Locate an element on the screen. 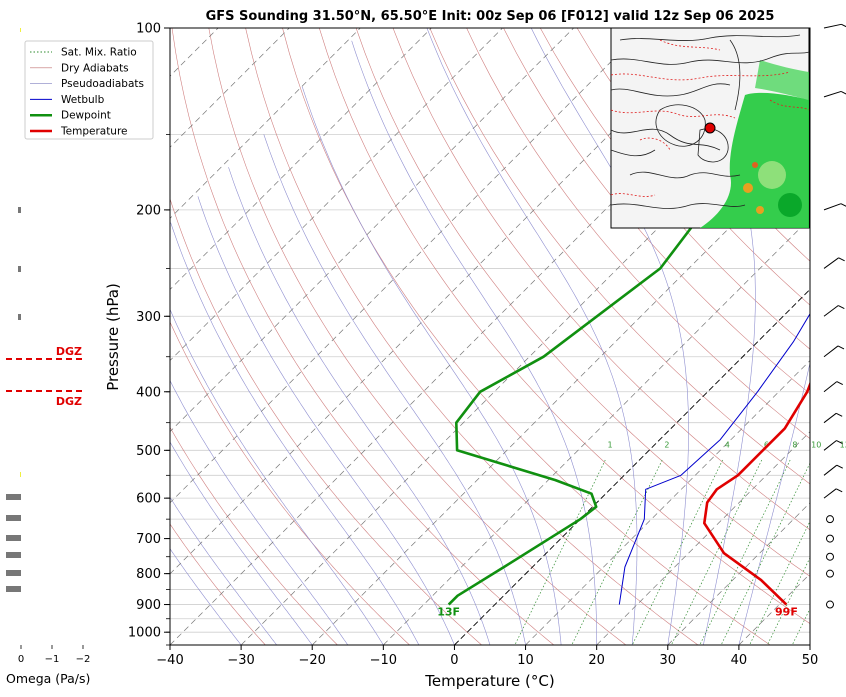 The width and height of the screenshot is (846, 697). omega-axis-label: Omega (Pa/s) is located at coordinates (48, 678).